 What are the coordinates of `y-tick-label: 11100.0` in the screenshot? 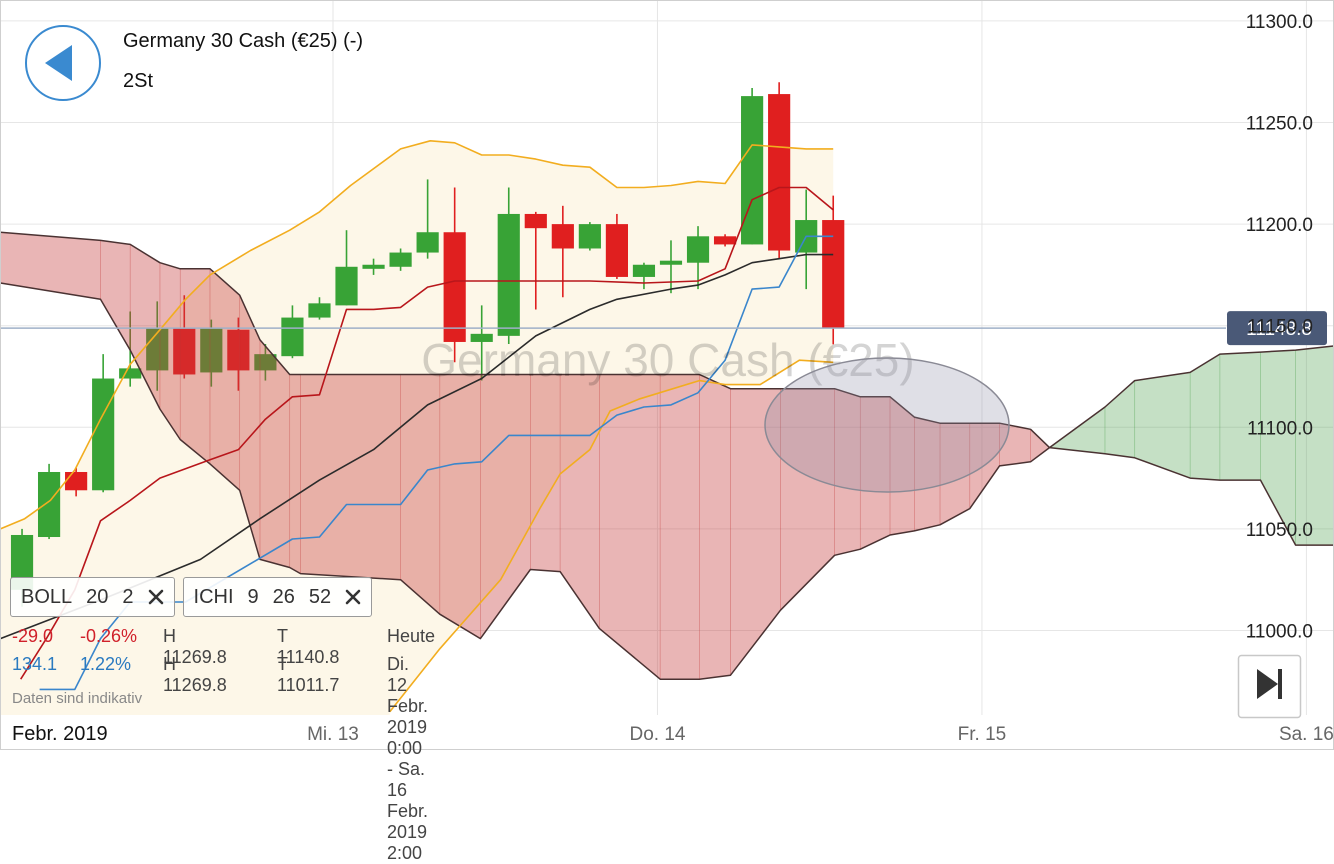 It's located at (1280, 428).